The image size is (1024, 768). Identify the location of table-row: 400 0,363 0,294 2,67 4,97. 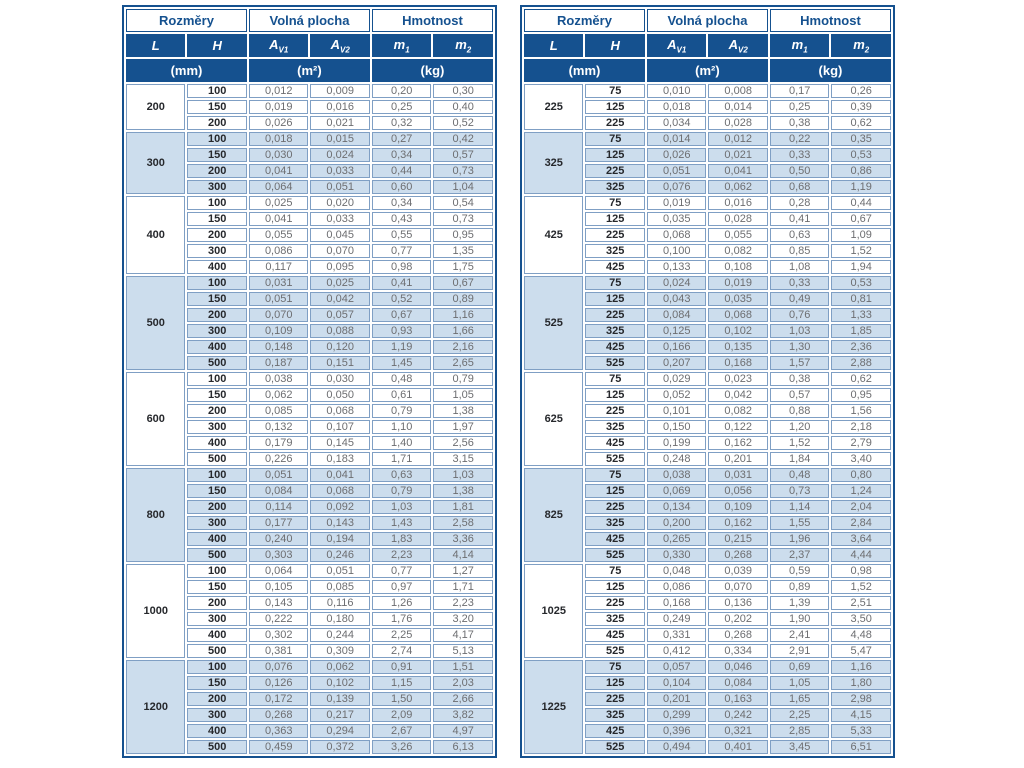
(309, 731).